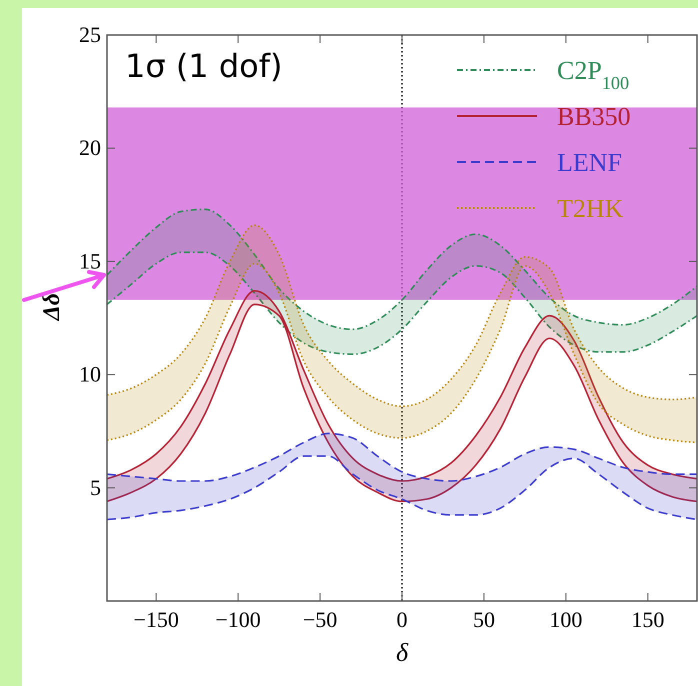  What do you see at coordinates (90, 374) in the screenshot?
I see `y-tick-label: 10` at bounding box center [90, 374].